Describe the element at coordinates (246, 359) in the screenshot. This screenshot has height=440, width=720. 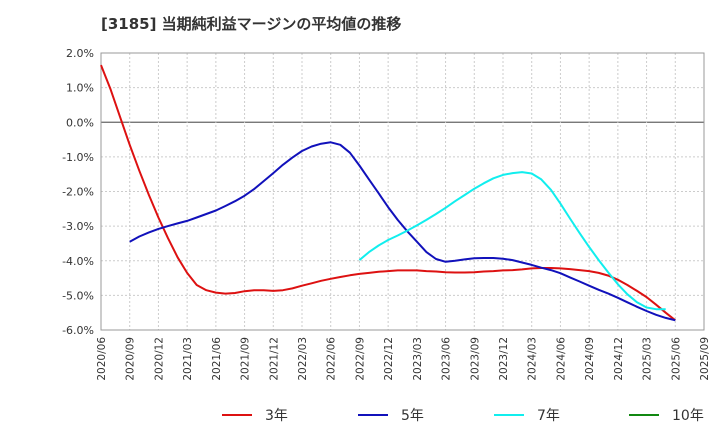
I see `x-tick-label: 2021/09` at that location.